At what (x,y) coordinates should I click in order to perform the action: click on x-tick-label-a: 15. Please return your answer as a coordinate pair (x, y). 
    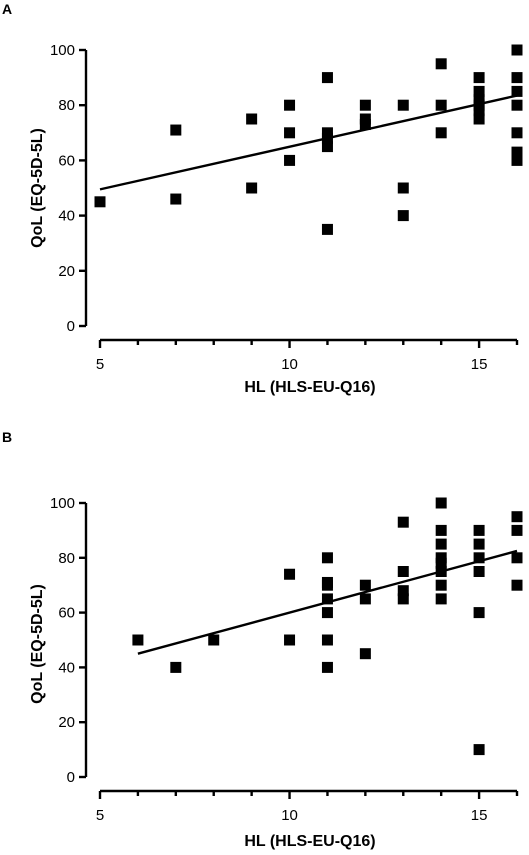
    Looking at the image, I should click on (479, 364).